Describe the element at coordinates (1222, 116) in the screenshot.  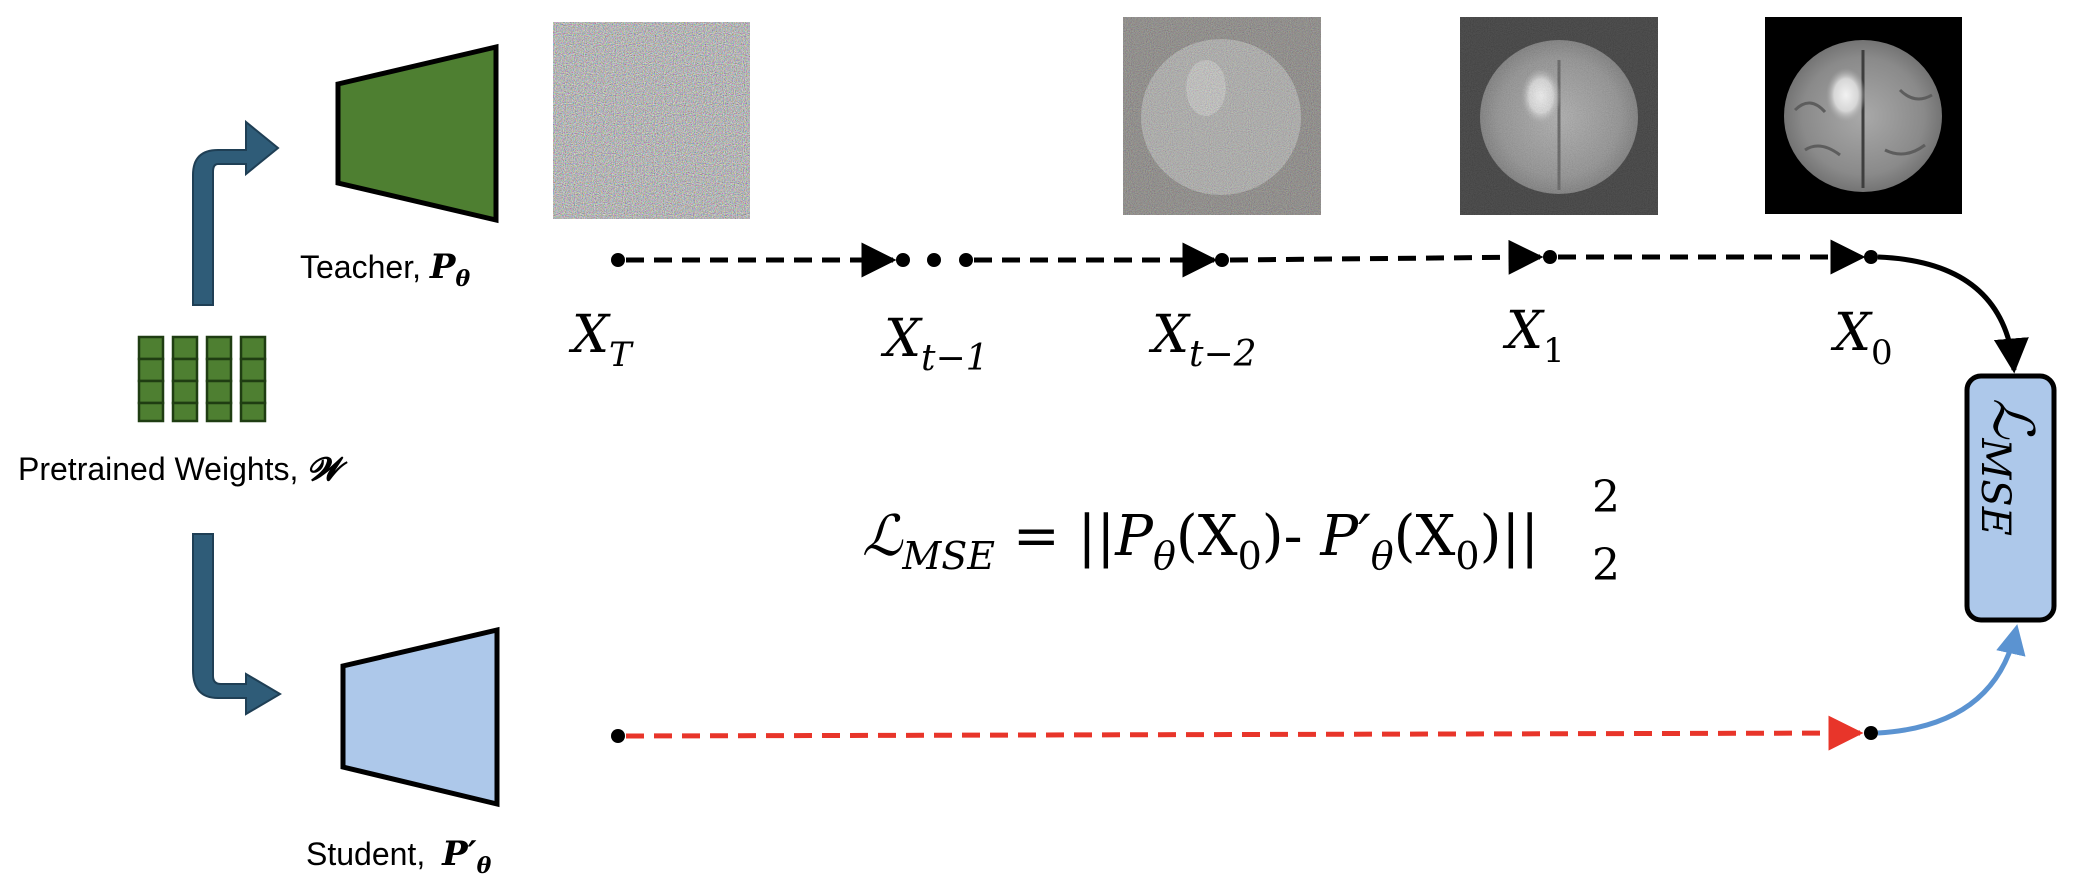
I see `noisy-brain-image-xt2` at that location.